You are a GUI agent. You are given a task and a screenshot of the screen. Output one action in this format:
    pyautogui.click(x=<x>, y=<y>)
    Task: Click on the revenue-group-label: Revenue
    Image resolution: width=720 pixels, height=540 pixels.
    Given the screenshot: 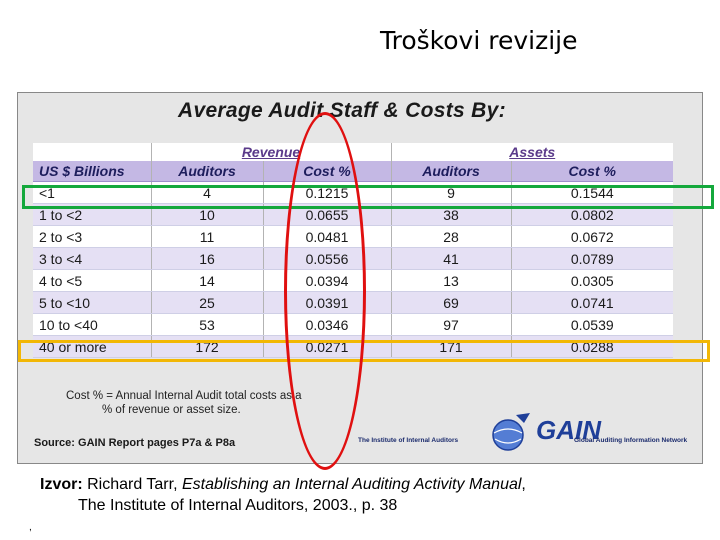 What is the action you would take?
    pyautogui.click(x=271, y=152)
    